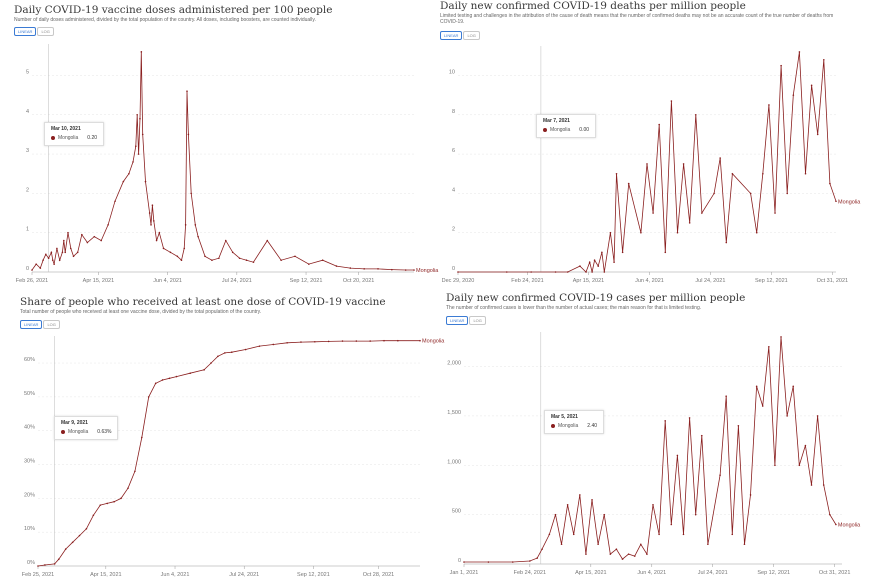  I want to click on y-tick-label: 10, so click(452, 72).